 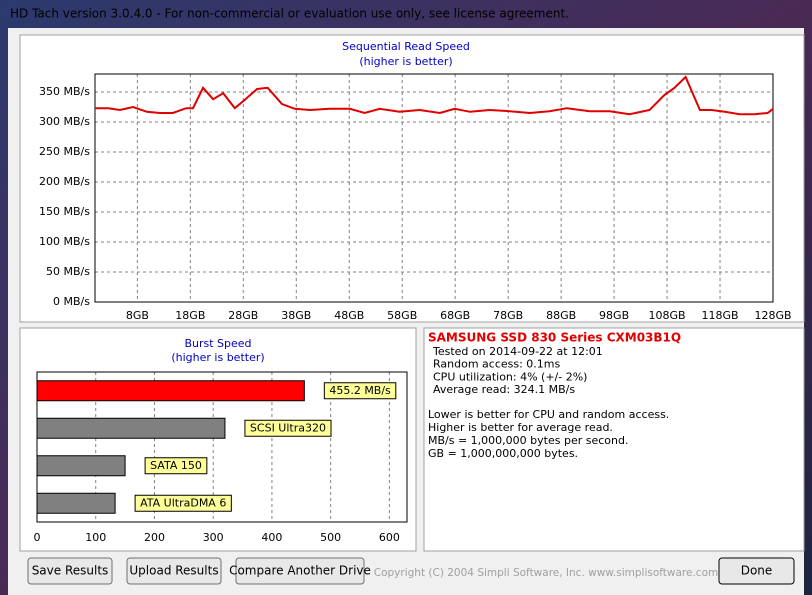 I want to click on y-tick-label: 250 MB/s, so click(x=64, y=151).